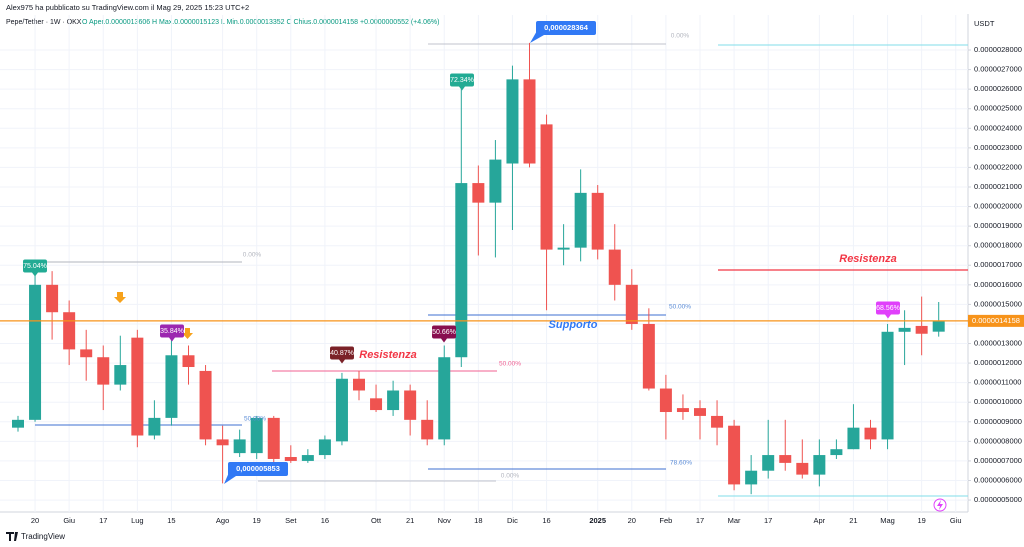 This screenshot has height=547, width=1024. Describe the element at coordinates (998, 245) in the screenshot. I see `y-tick-label: 0.0000018000` at that location.